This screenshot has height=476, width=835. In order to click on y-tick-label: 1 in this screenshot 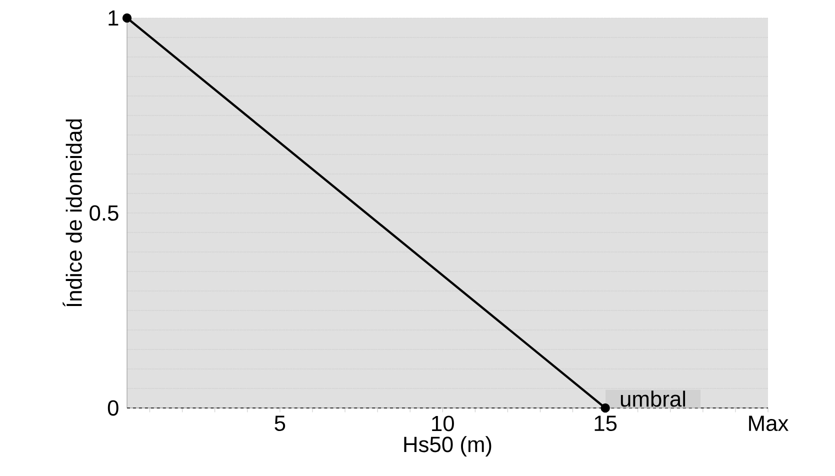, I will do `click(113, 18)`.